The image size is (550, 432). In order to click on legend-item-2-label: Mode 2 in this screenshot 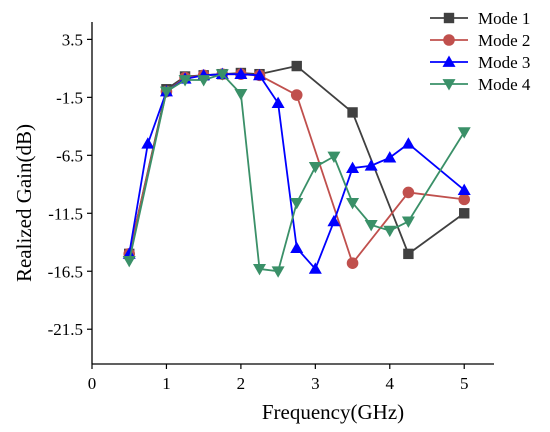, I will do `click(504, 40)`.